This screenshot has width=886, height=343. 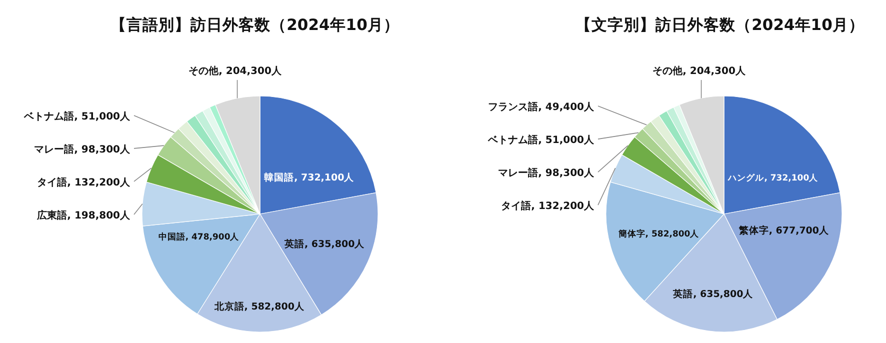 What do you see at coordinates (310, 177) in the screenshot?
I see `slice-label: 韓国語, 732,100人` at bounding box center [310, 177].